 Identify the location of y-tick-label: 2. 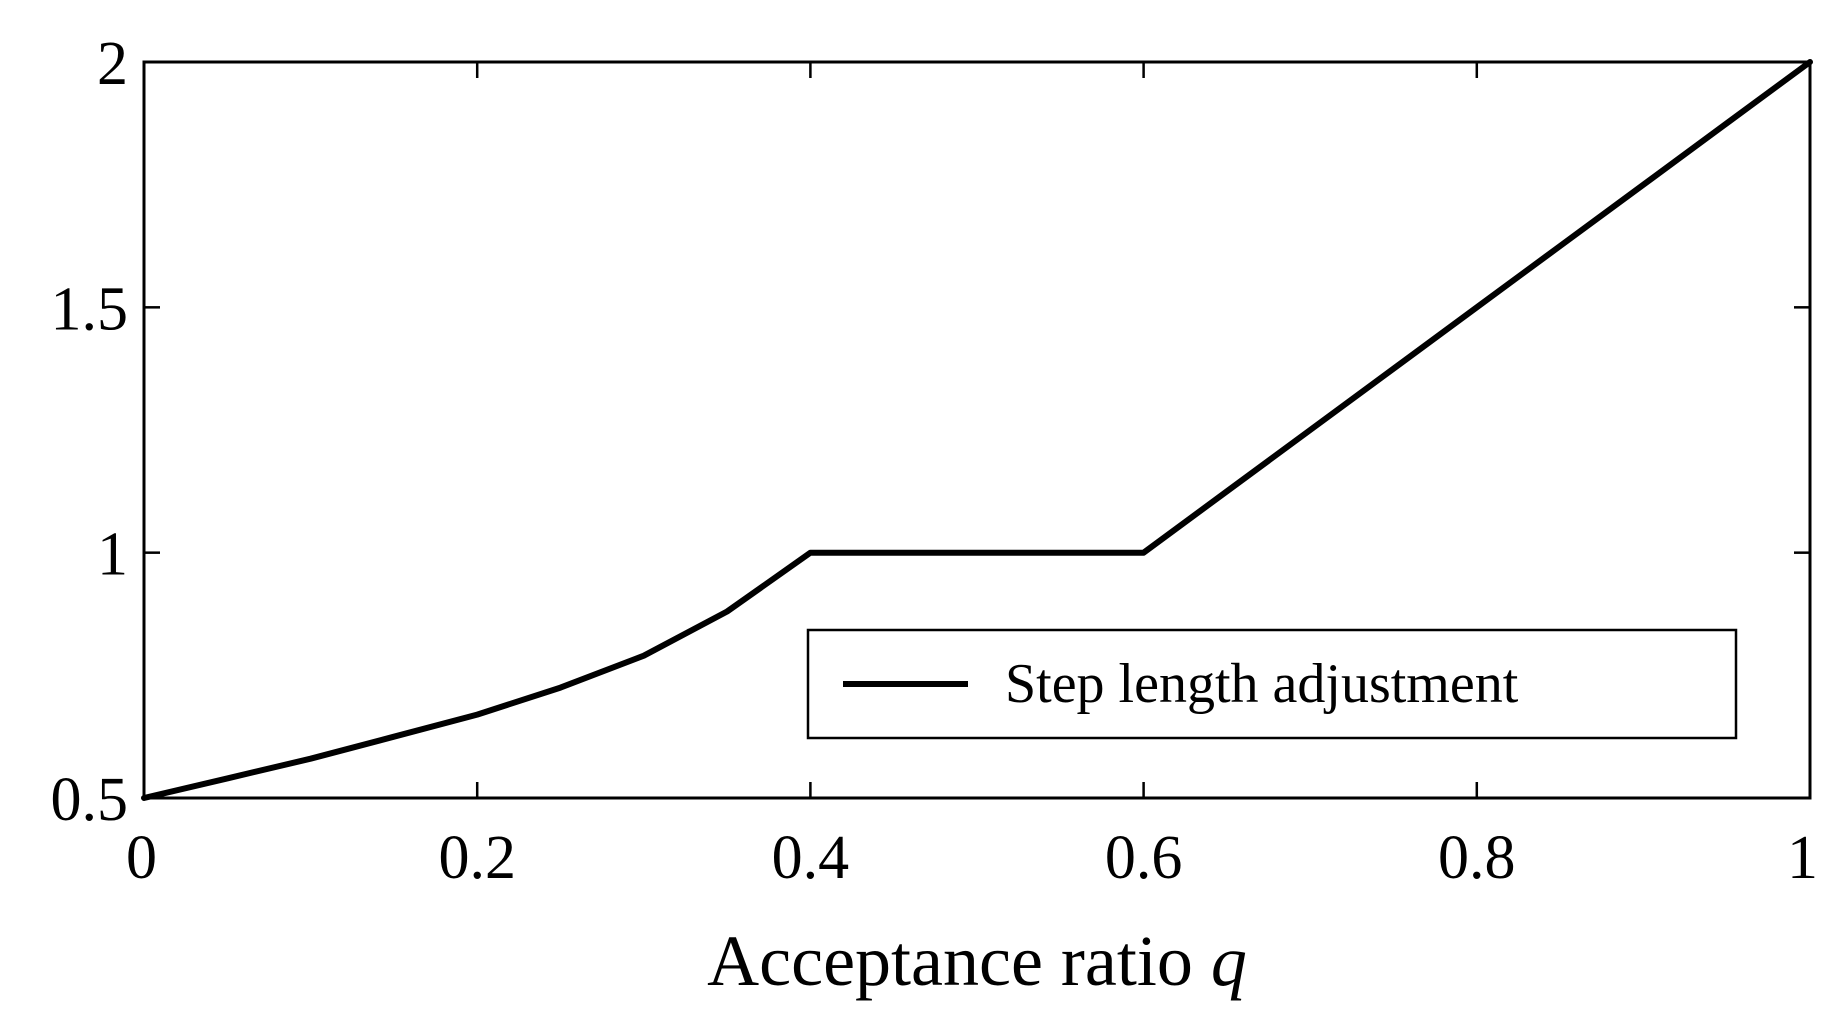
(112, 64).